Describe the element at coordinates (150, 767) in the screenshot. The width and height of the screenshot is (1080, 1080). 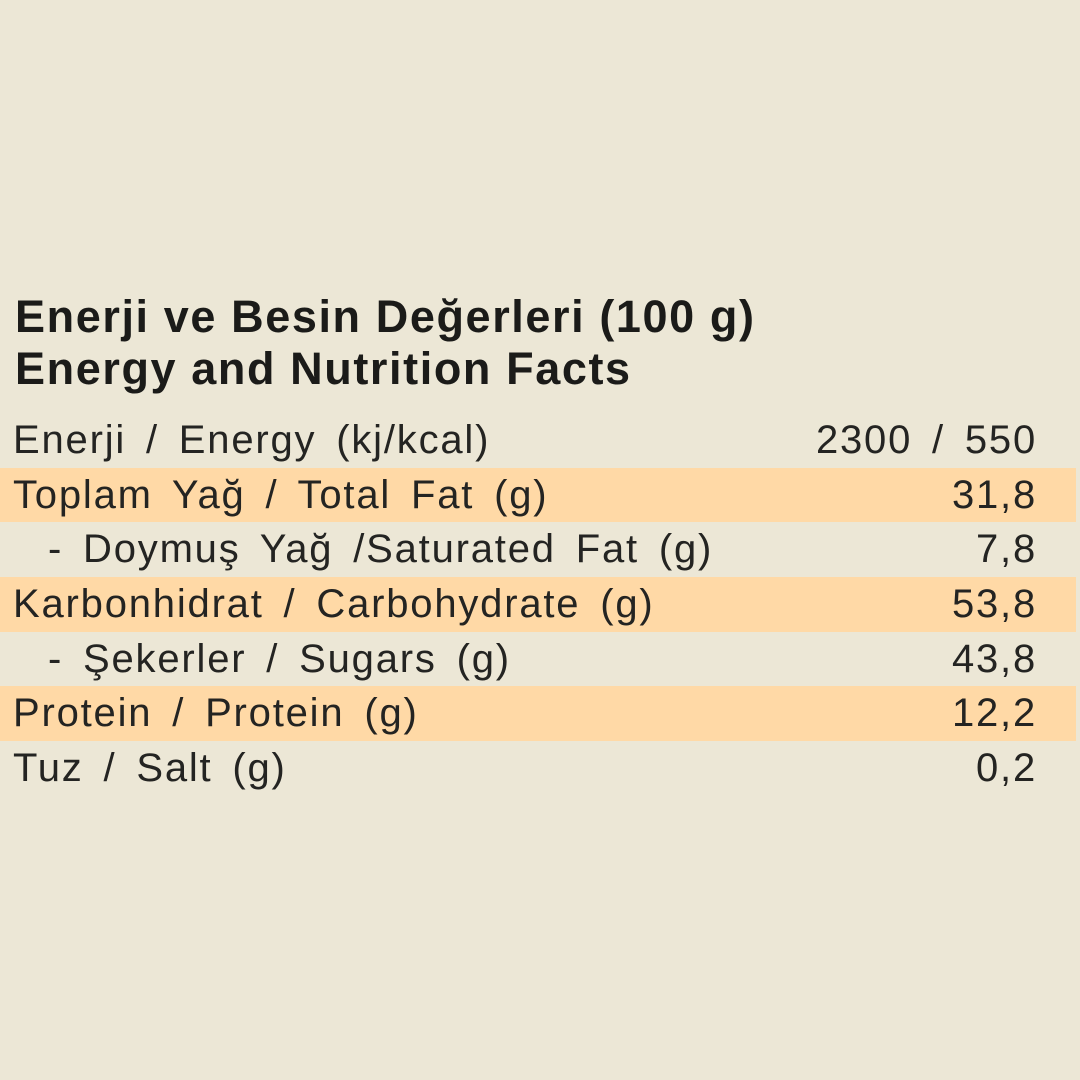
I see `nutrient-label: Tuz / Salt (g)` at that location.